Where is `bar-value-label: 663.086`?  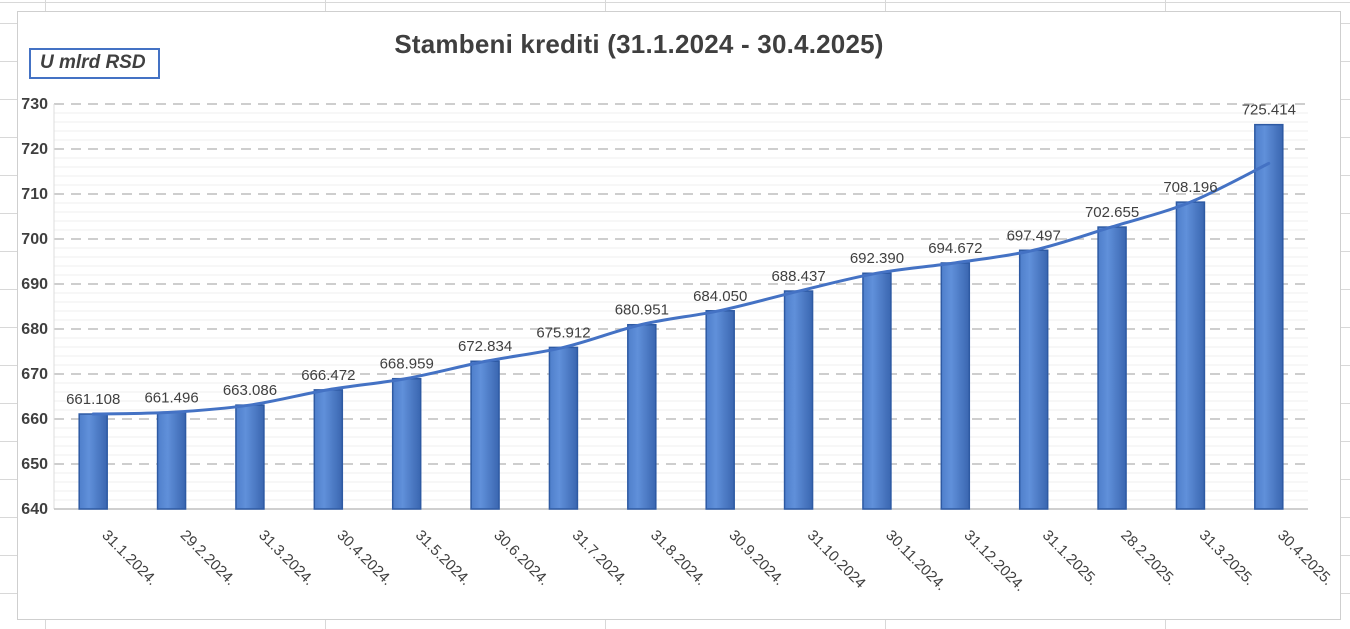
bar-value-label: 663.086 is located at coordinates (250, 390).